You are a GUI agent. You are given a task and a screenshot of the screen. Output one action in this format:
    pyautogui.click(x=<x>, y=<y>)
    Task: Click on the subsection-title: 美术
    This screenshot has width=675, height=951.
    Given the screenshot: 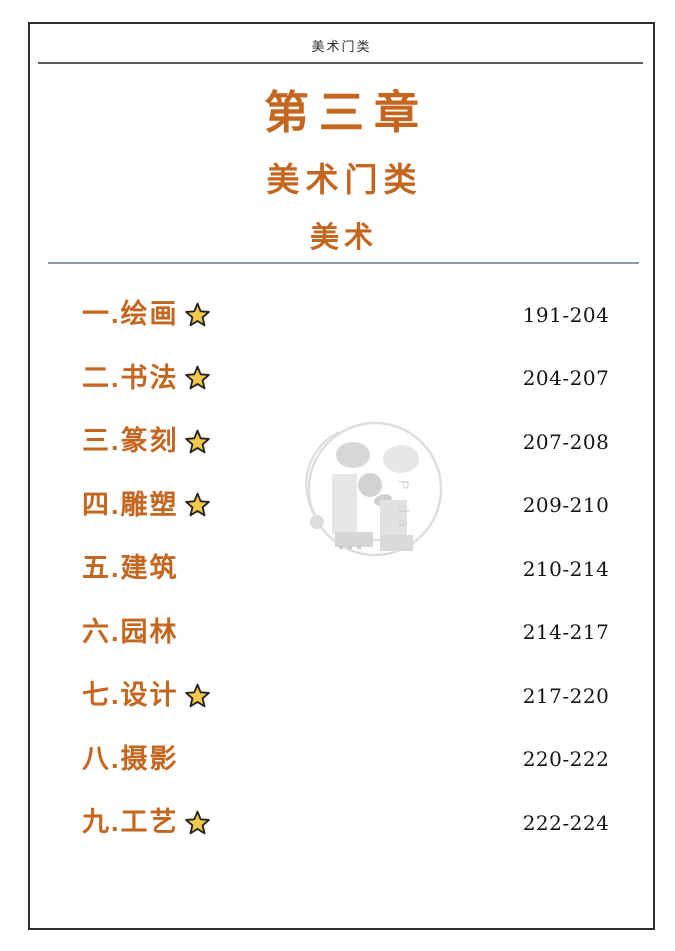 What is the action you would take?
    pyautogui.click(x=343, y=237)
    